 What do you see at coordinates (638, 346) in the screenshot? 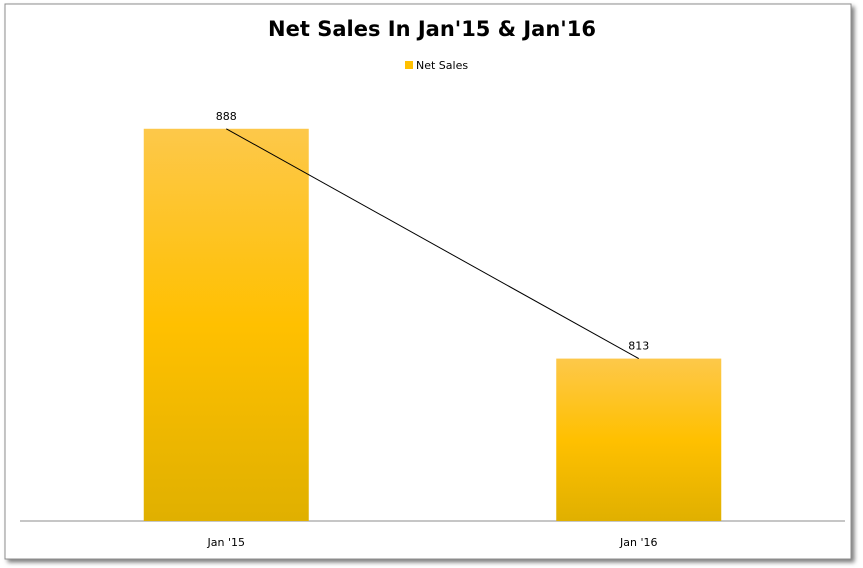
I see `data-label: 813` at bounding box center [638, 346].